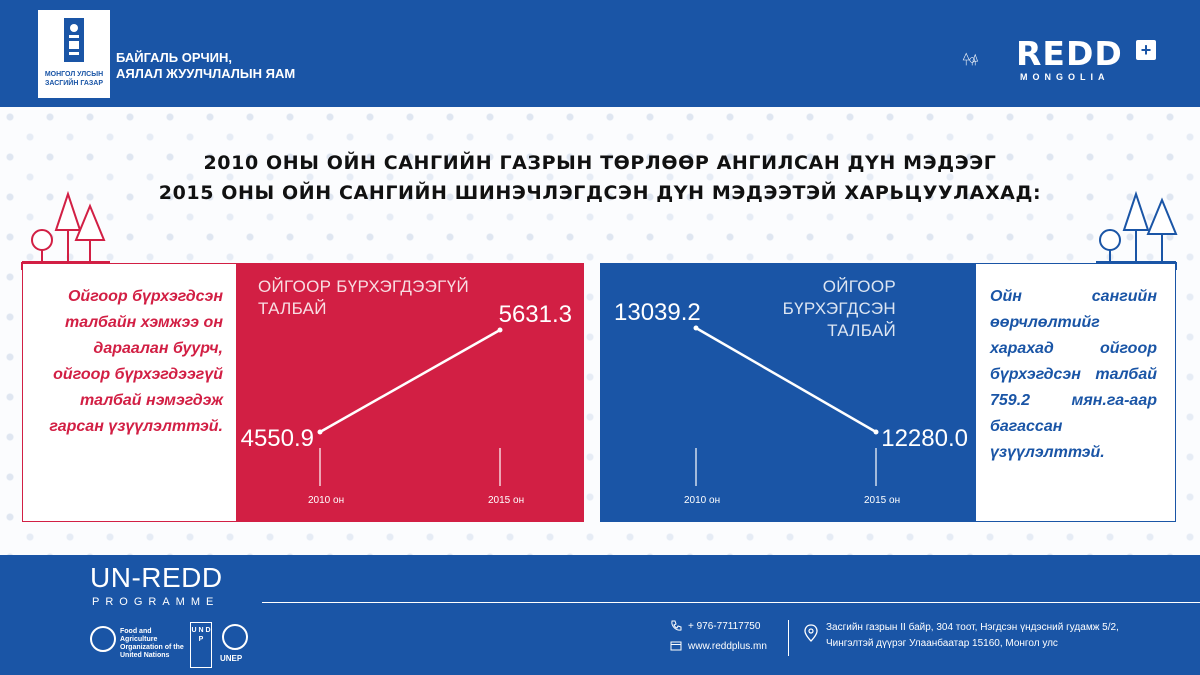  I want to click on website-link: www.reddplus.mn, so click(727, 646).